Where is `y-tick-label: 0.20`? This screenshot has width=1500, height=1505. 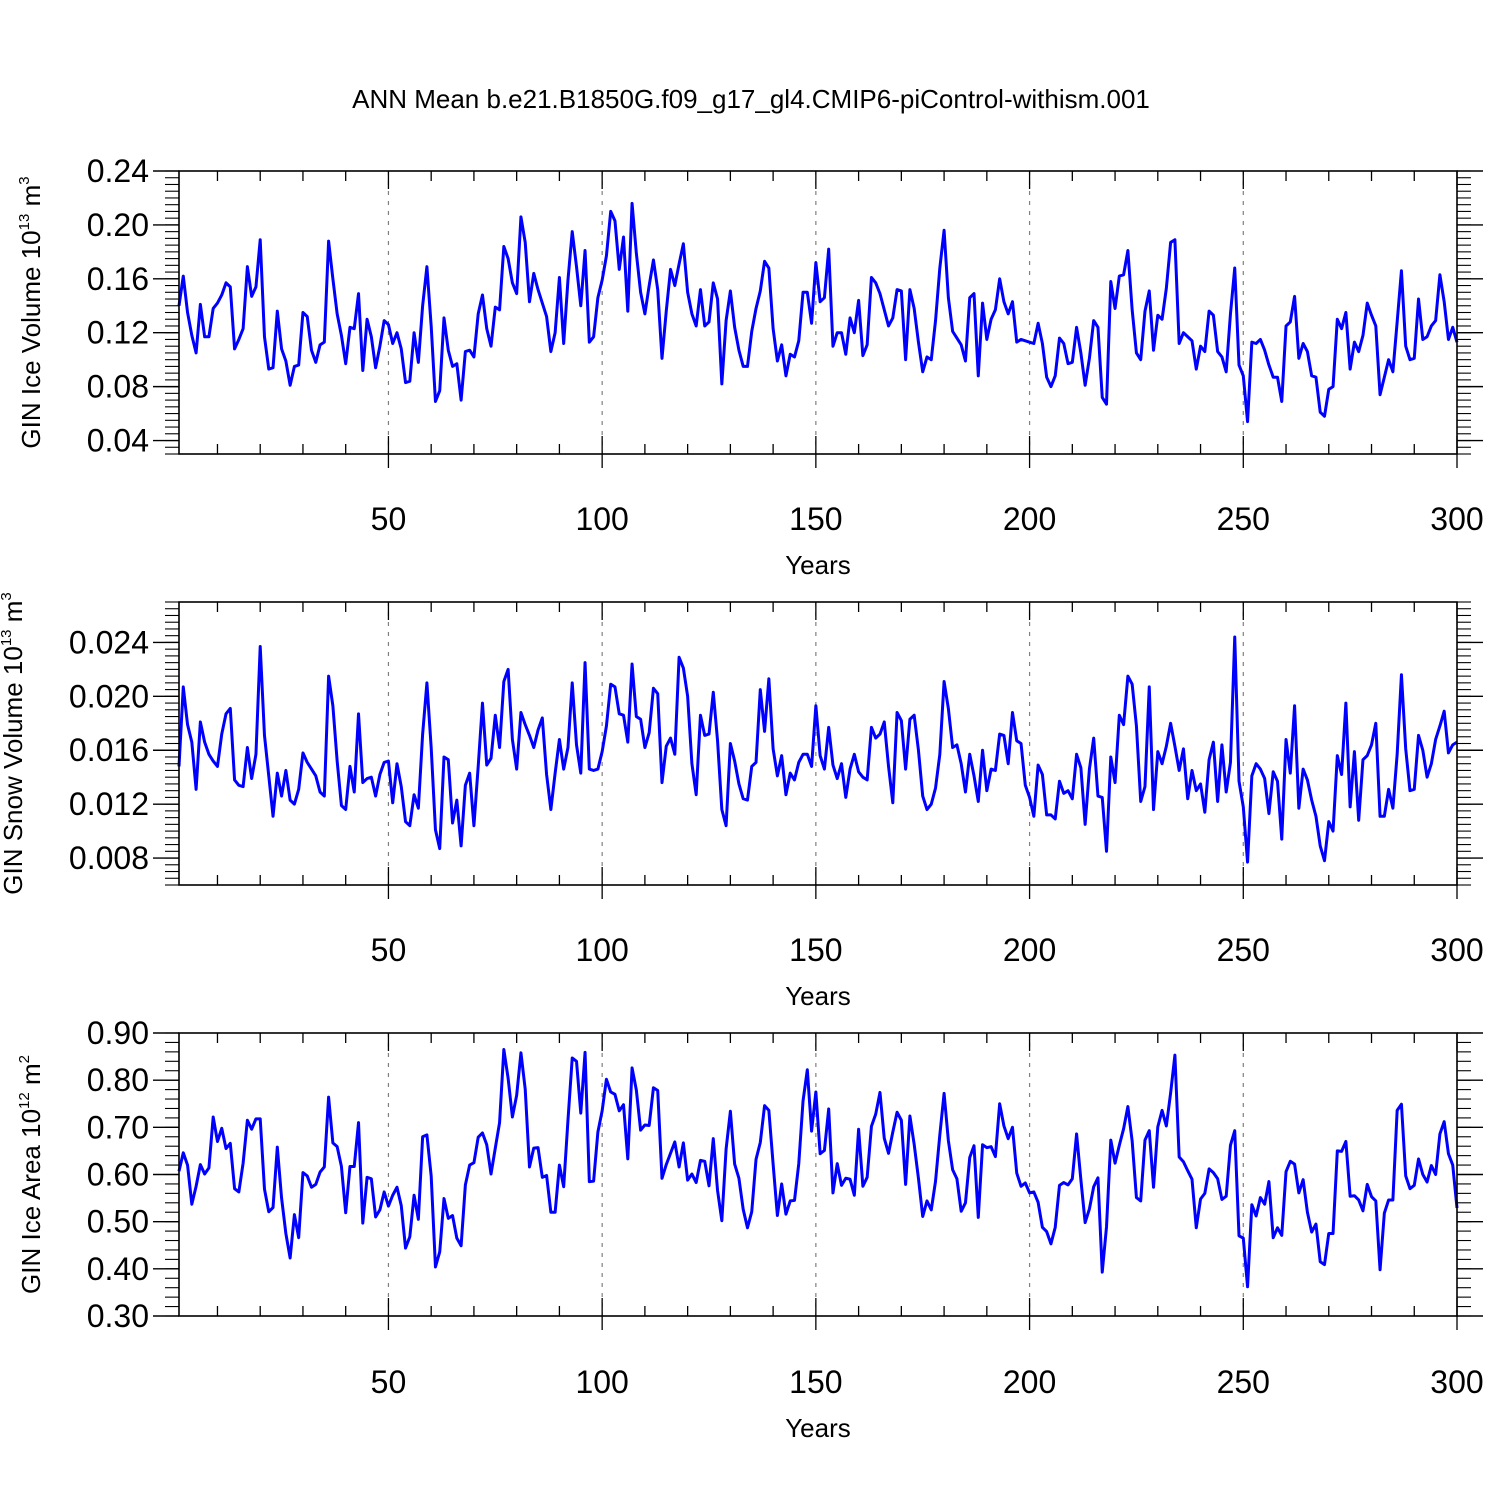 y-tick-label: 0.20 is located at coordinates (118, 225).